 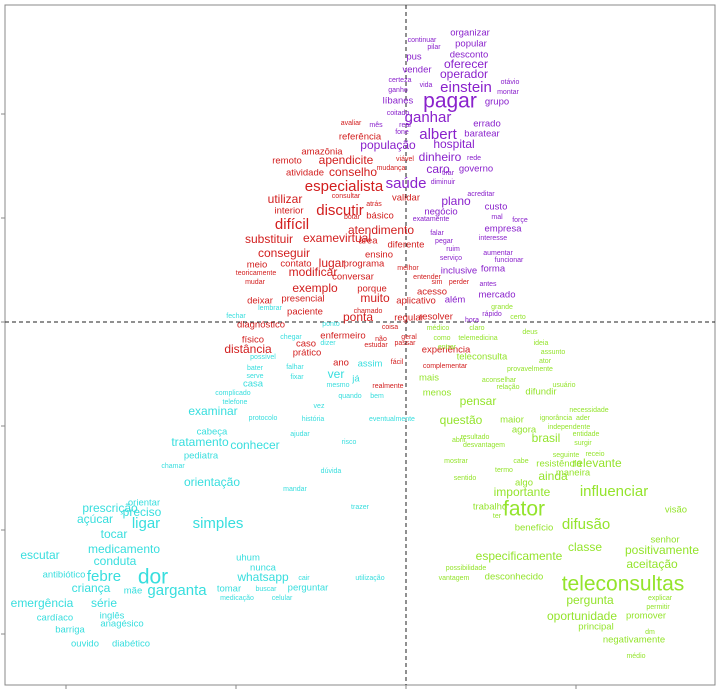 What do you see at coordinates (398, 101) in the screenshot?
I see `word: líbanes` at bounding box center [398, 101].